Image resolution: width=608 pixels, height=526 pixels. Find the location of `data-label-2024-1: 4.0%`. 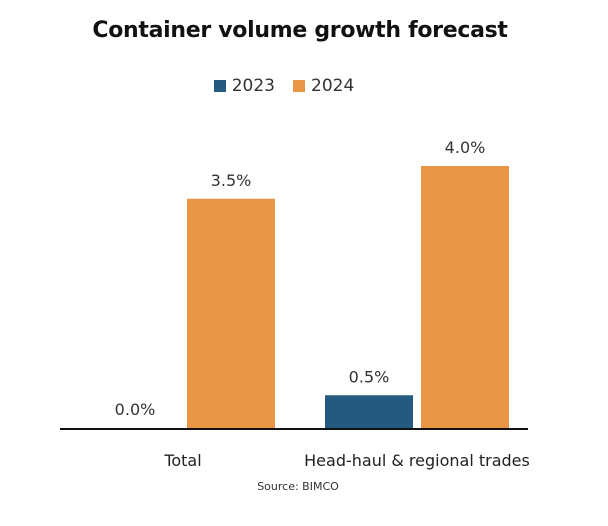

data-label-2024-1: 4.0% is located at coordinates (465, 147).